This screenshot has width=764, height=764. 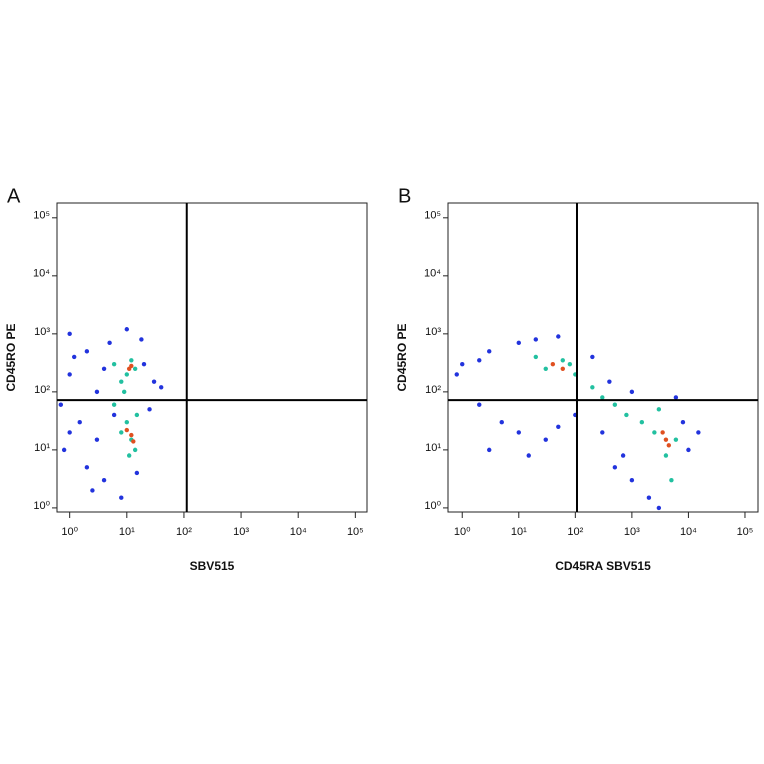 What do you see at coordinates (42, 332) in the screenshot?
I see `y-tick-label: 10³` at bounding box center [42, 332].